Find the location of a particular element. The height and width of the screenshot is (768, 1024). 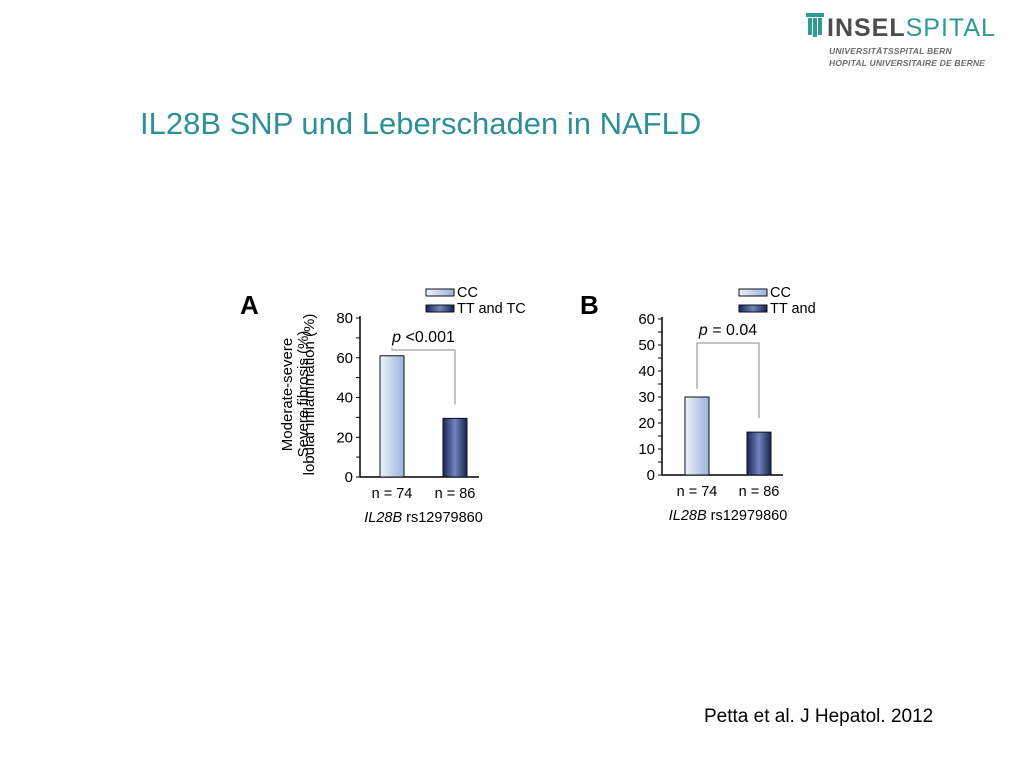

legend-label-b-1: TT and is located at coordinates (793, 309).